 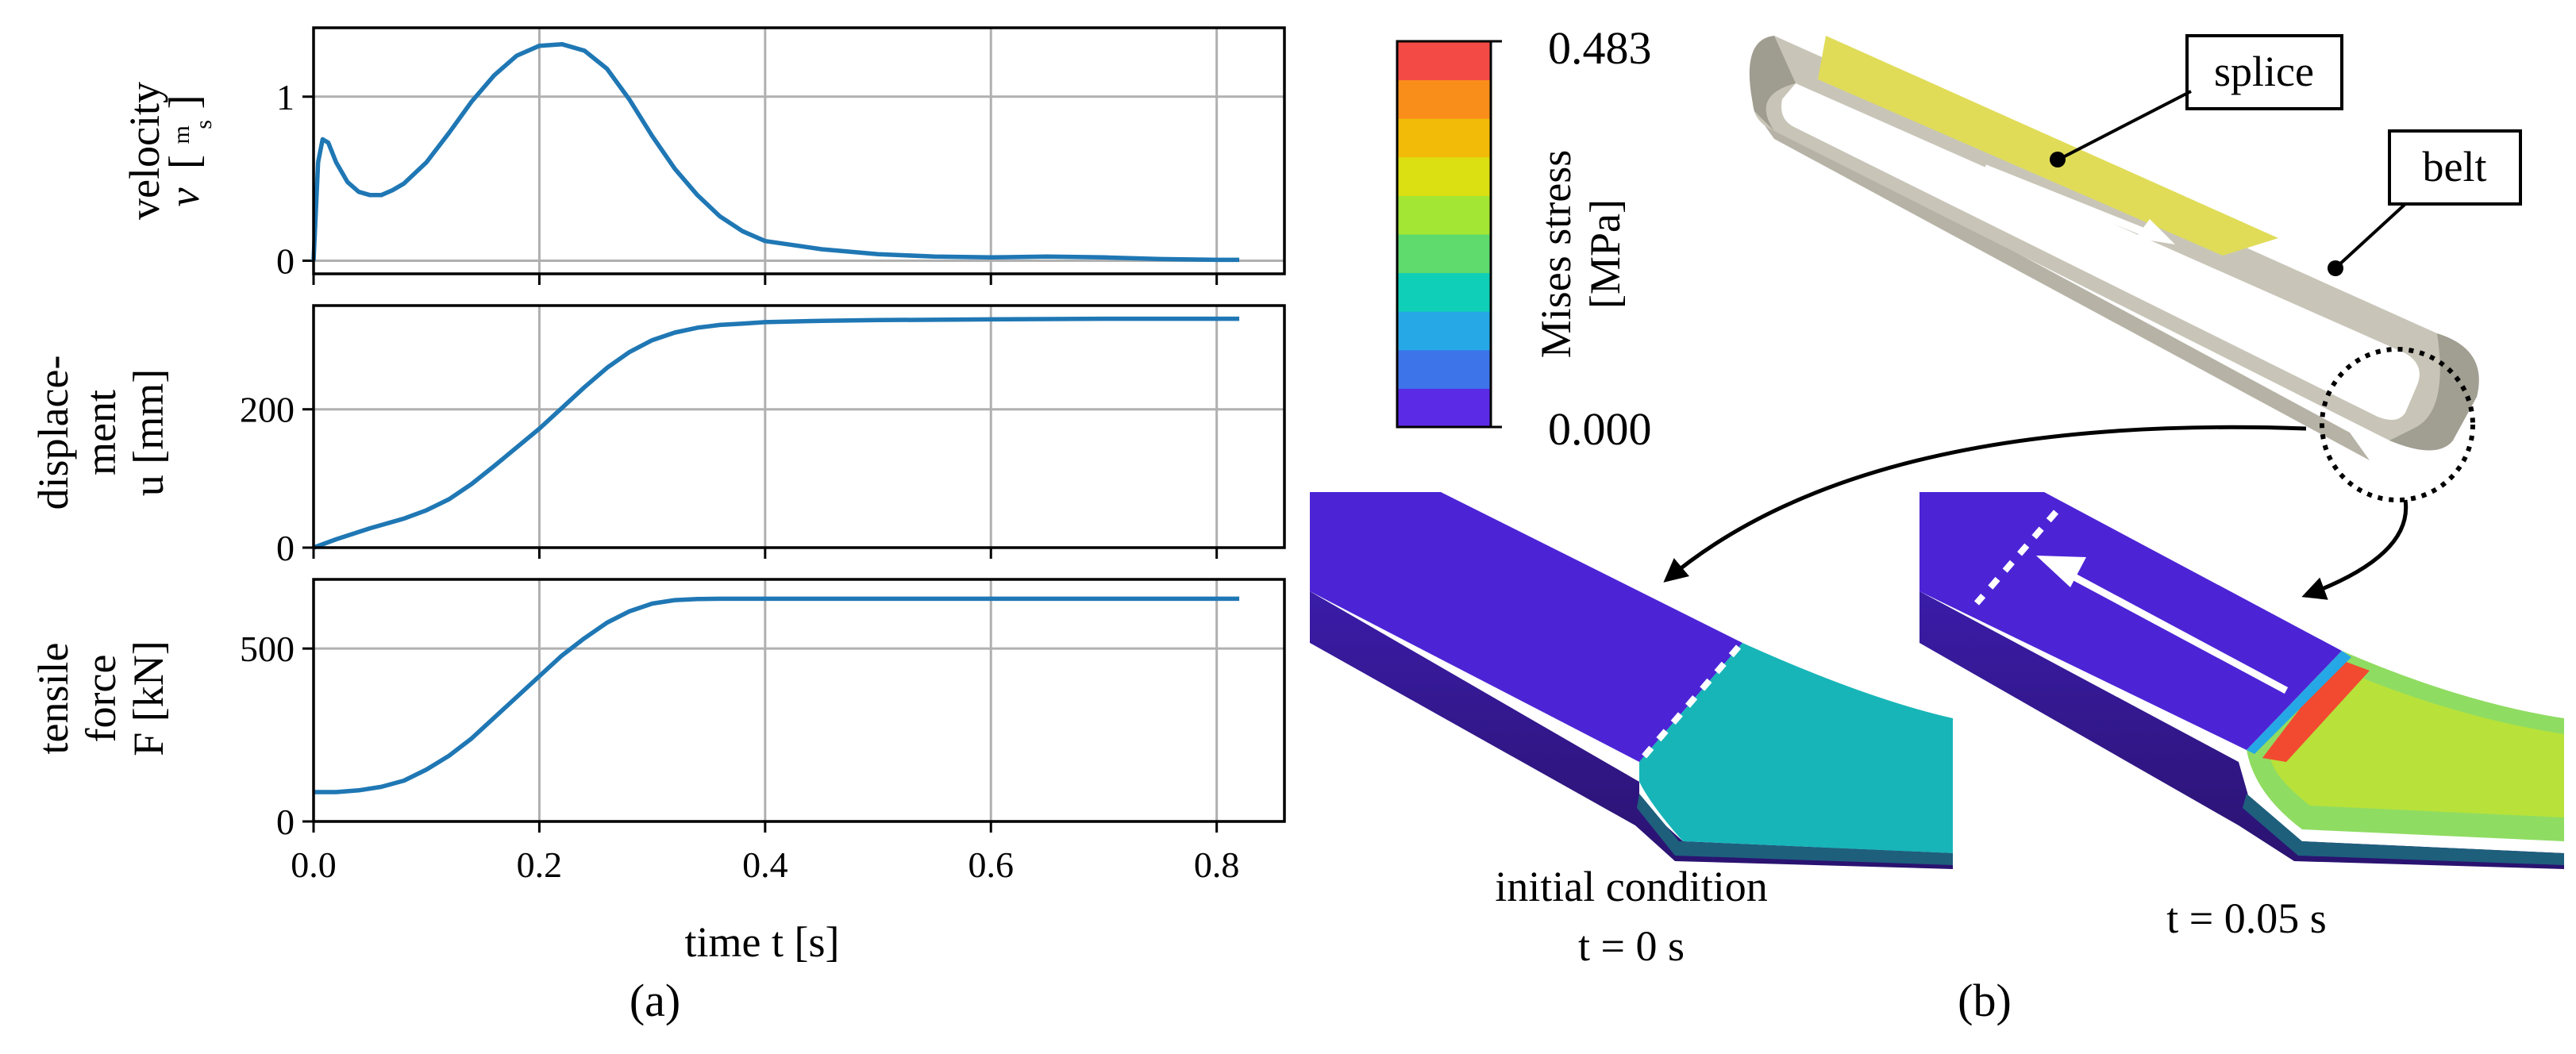 I want to click on displacement-axes-frame, so click(x=799, y=426).